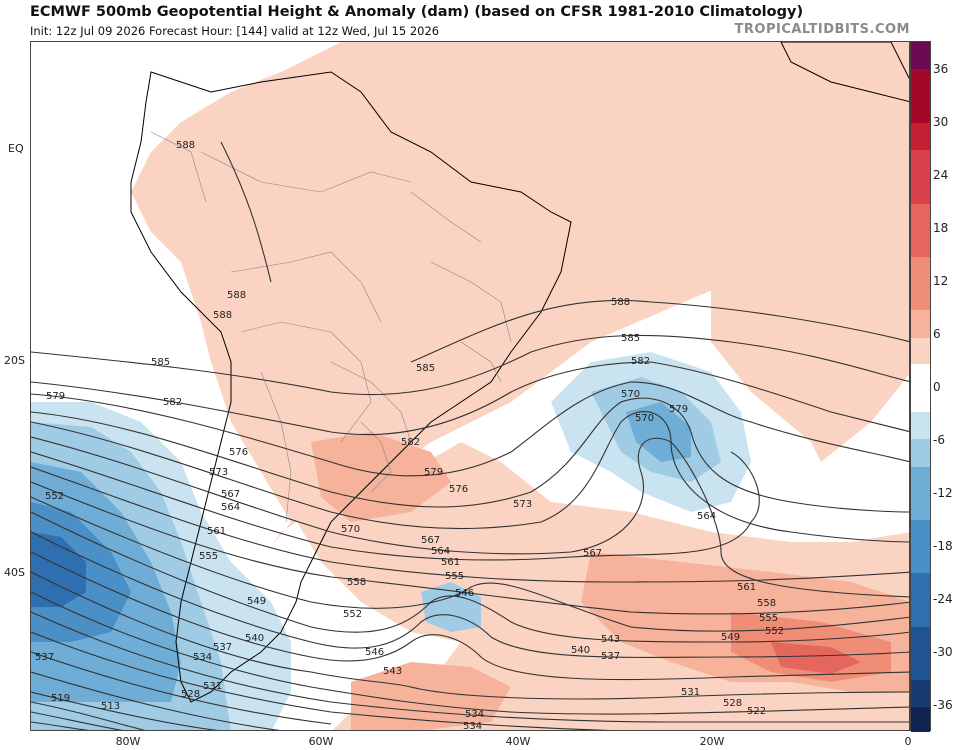  Describe the element at coordinates (356, 582) in the screenshot. I see `clabel-558-a: 558` at that location.